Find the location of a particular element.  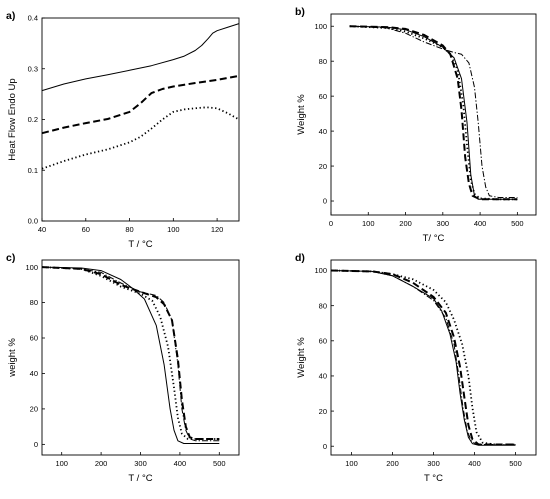

y-tick-label: 0.3 is located at coordinates (33, 68).